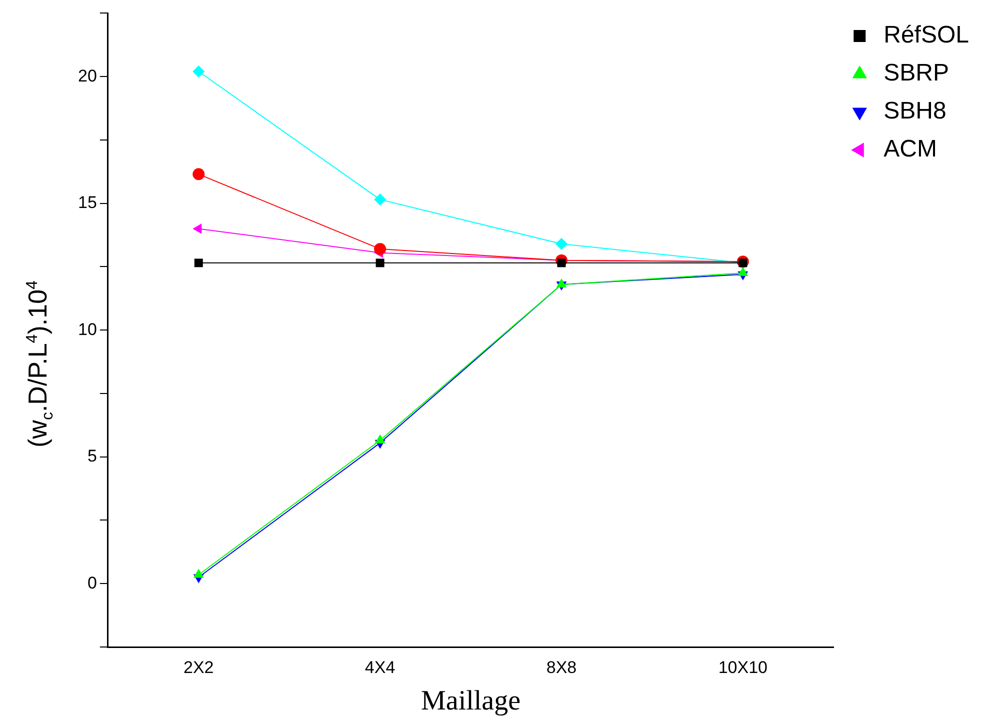 The height and width of the screenshot is (728, 984). What do you see at coordinates (910, 149) in the screenshot?
I see `legend-label: ACM` at bounding box center [910, 149].